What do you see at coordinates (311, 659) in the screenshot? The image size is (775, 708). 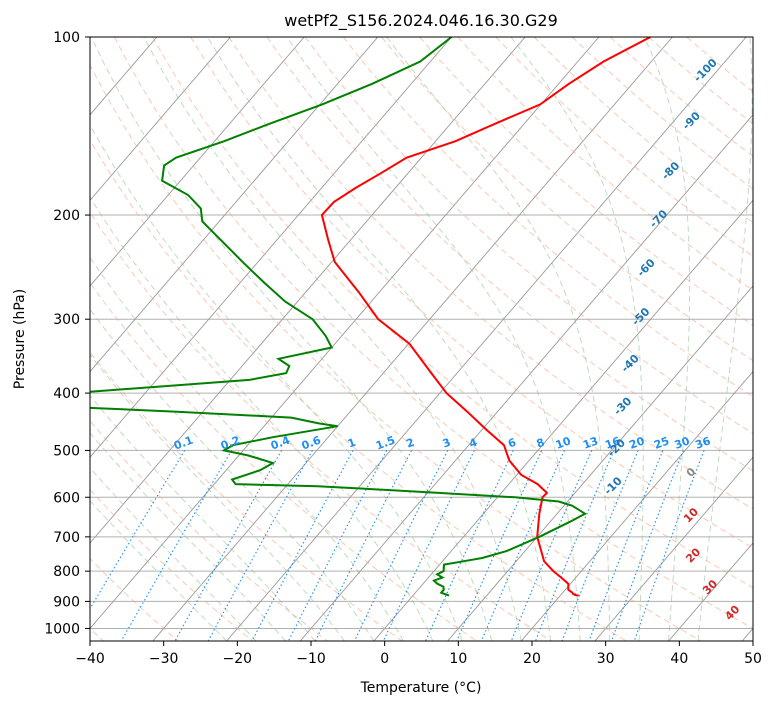 I see `x-tick-label: −10` at bounding box center [311, 659].